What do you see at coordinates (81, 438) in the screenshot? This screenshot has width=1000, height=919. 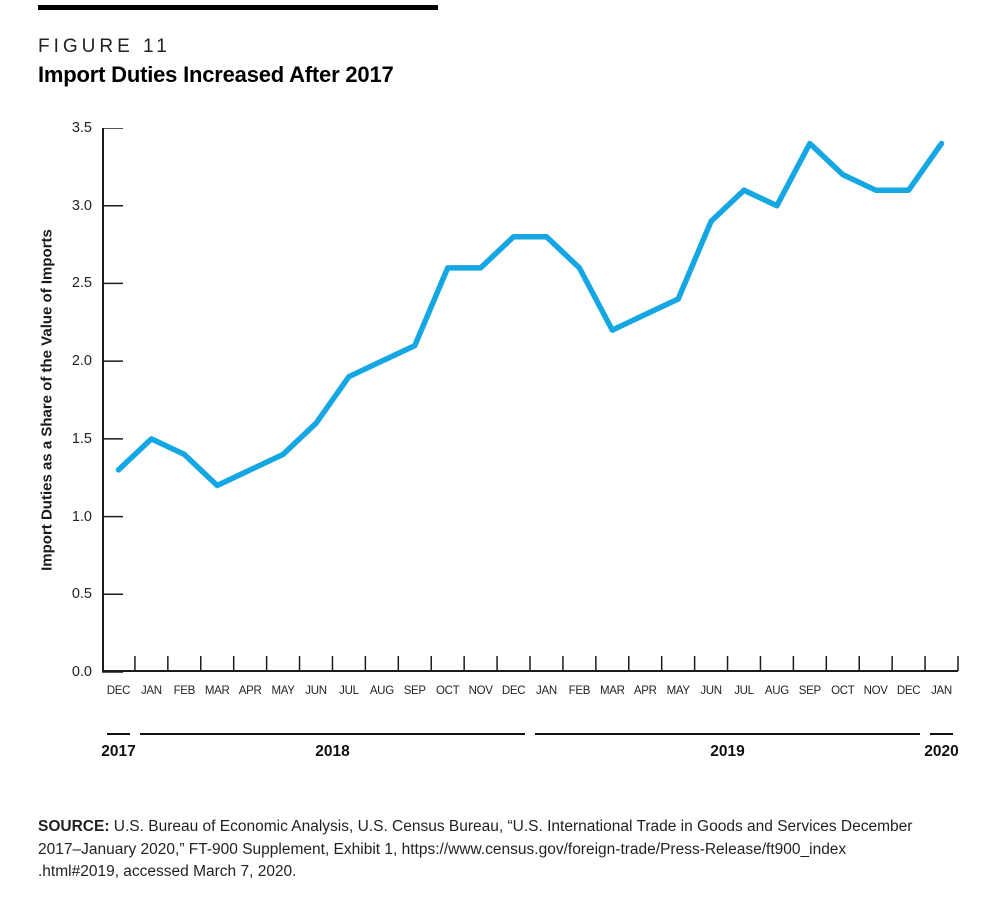 I see `y-tick-label: 1.5` at bounding box center [81, 438].